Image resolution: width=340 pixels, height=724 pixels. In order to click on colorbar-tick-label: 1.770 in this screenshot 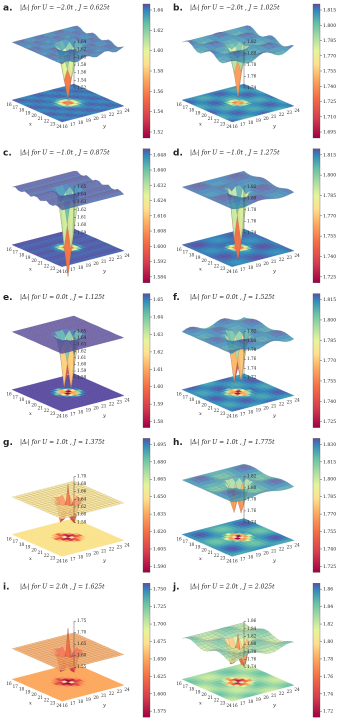, I will do `click(329, 515)`.